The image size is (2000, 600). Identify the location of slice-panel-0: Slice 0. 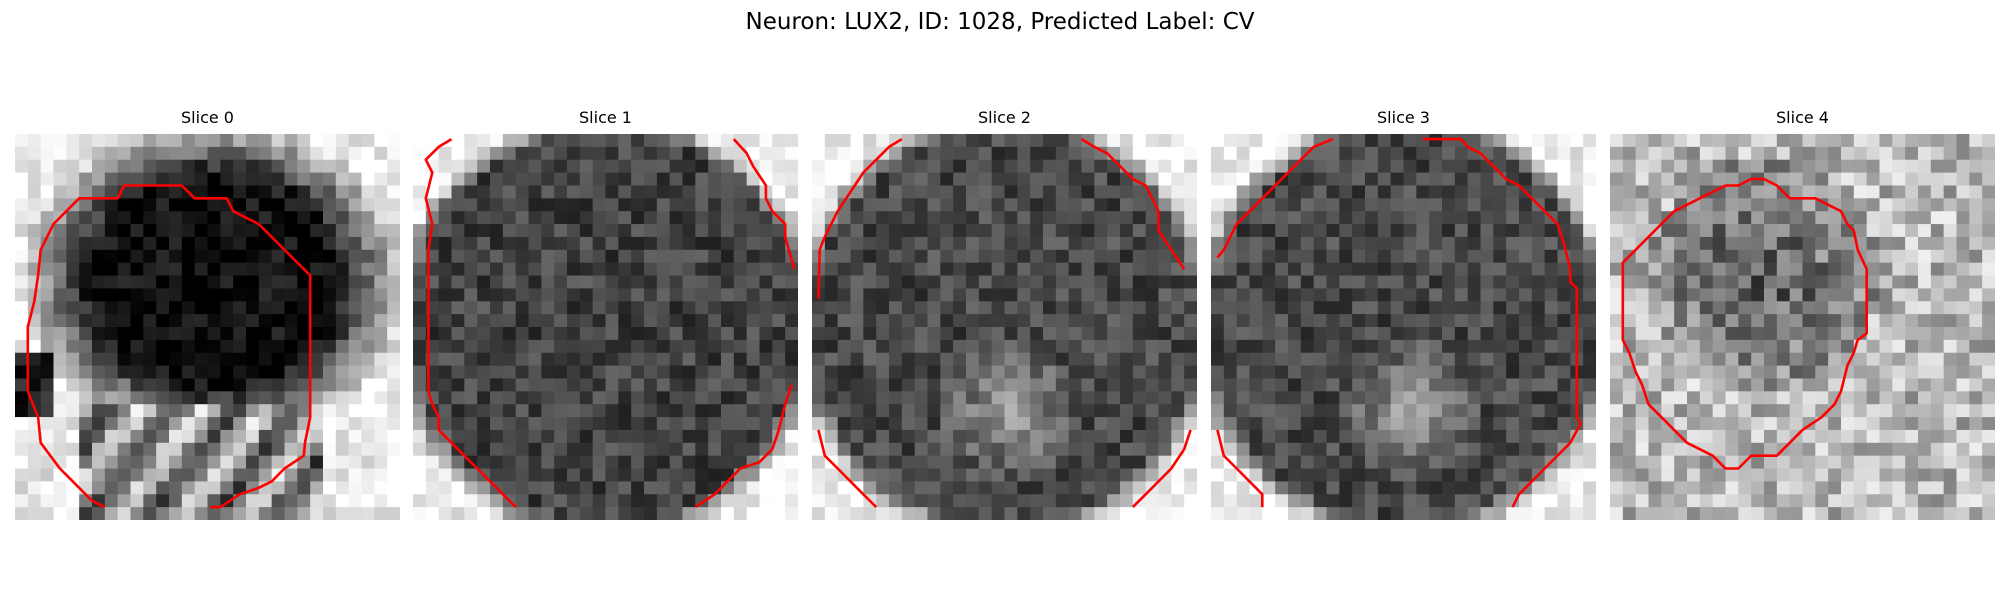
(207, 313).